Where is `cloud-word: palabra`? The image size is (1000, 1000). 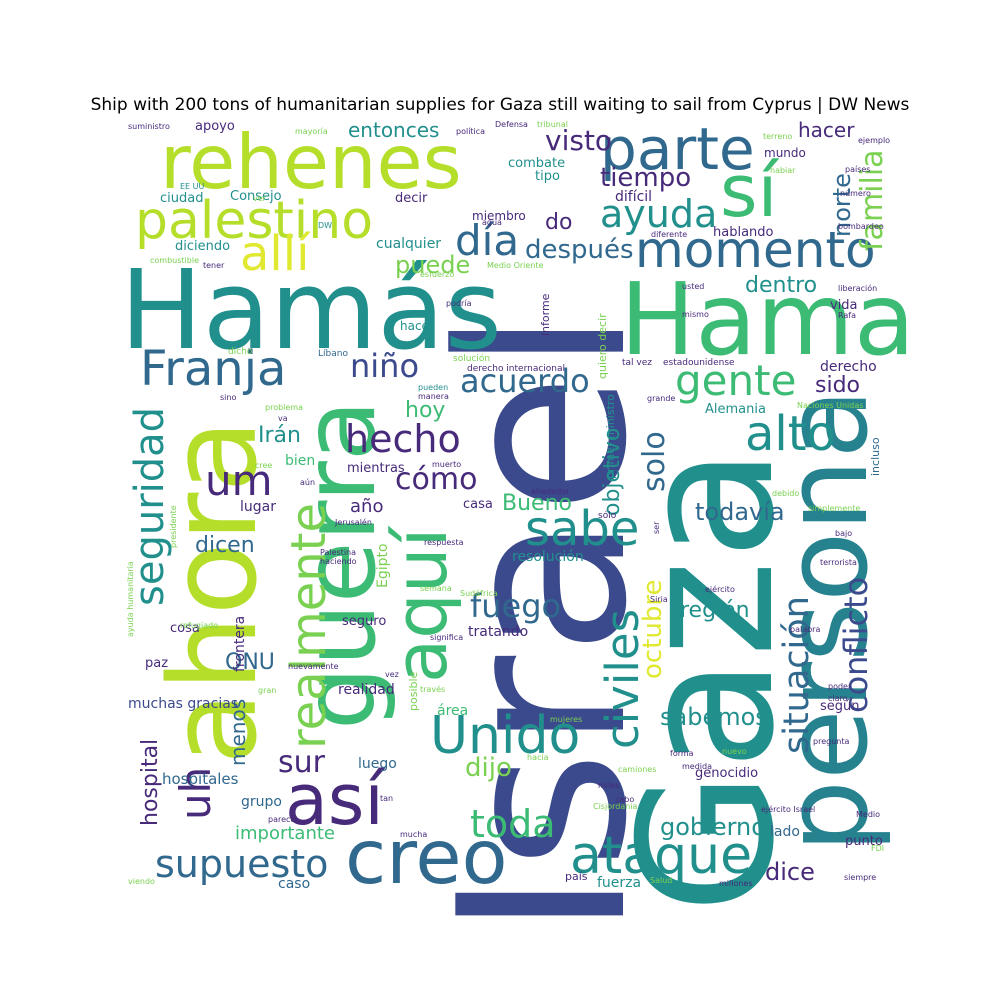 cloud-word: palabra is located at coordinates (805, 629).